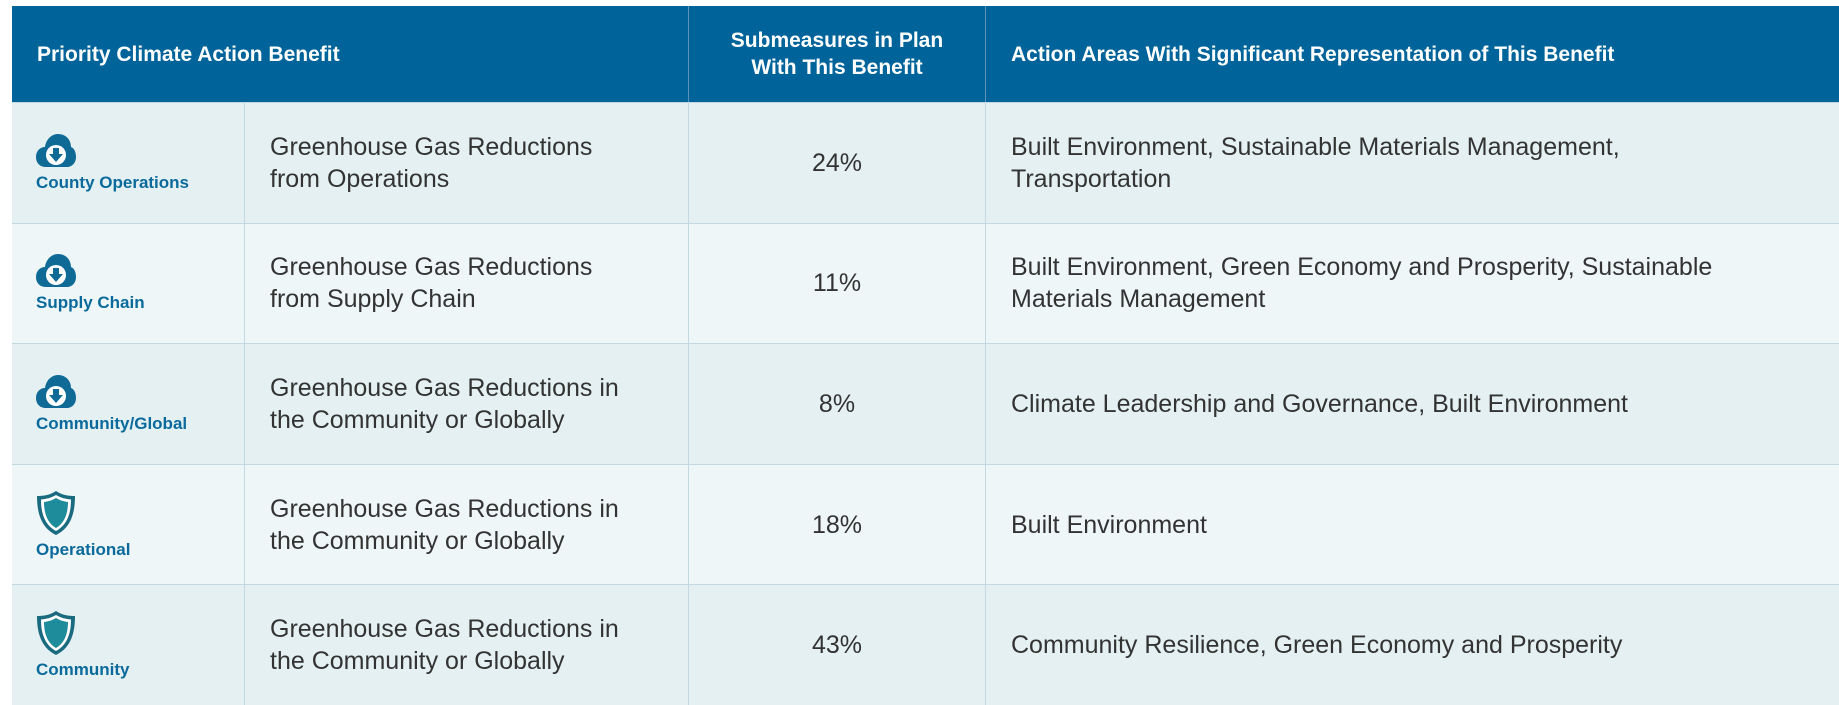  I want to click on header-cell: Priority Climate Action Benefit, so click(350, 54).